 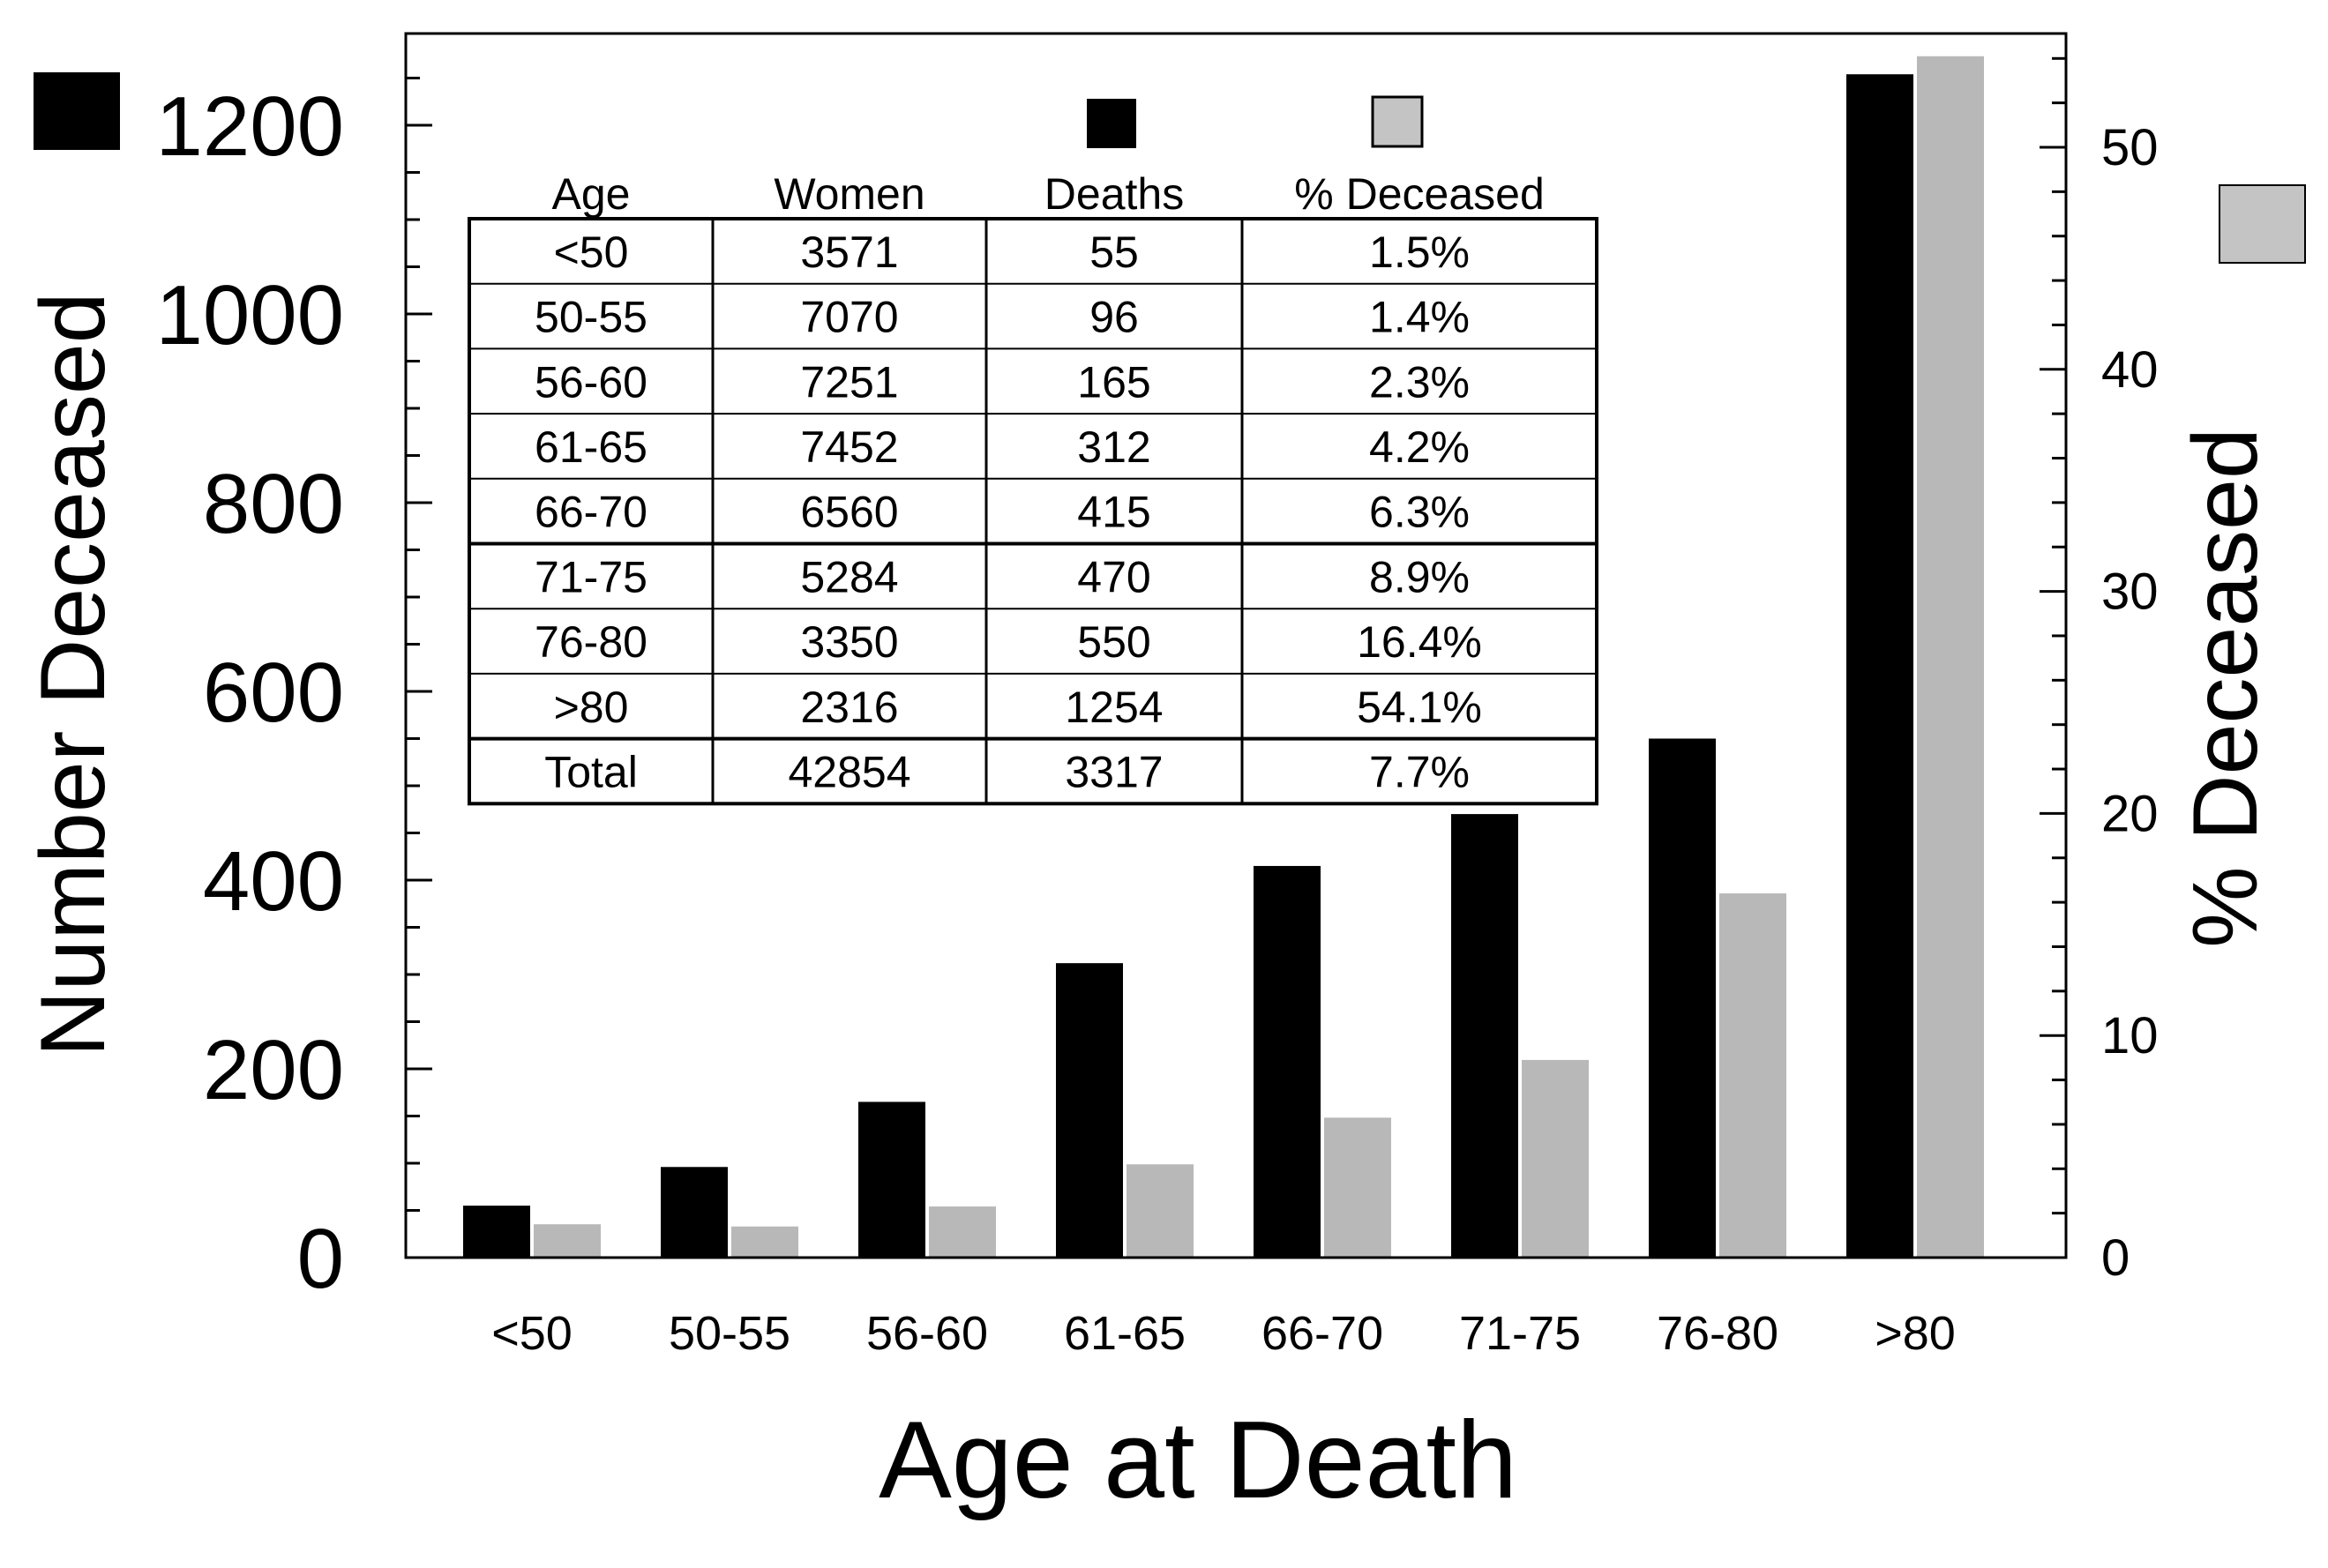 What do you see at coordinates (849, 771) in the screenshot?
I see `table-cell: 42854` at bounding box center [849, 771].